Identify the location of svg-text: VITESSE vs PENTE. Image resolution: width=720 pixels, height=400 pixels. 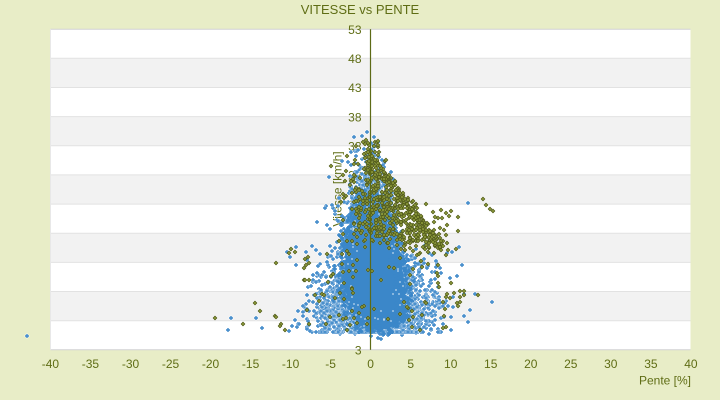
(360, 9).